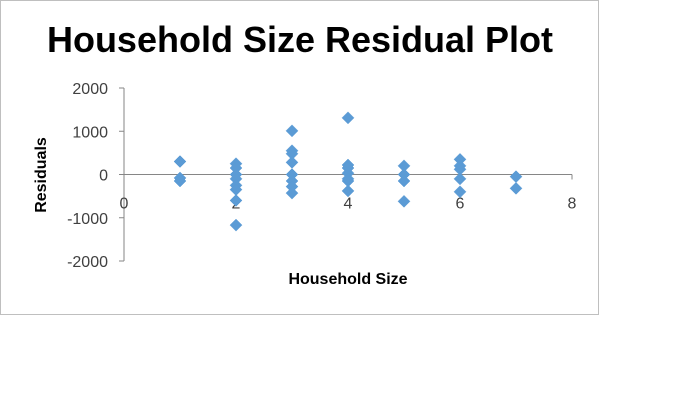  What do you see at coordinates (348, 204) in the screenshot?
I see `x-tick-label: 4` at bounding box center [348, 204].